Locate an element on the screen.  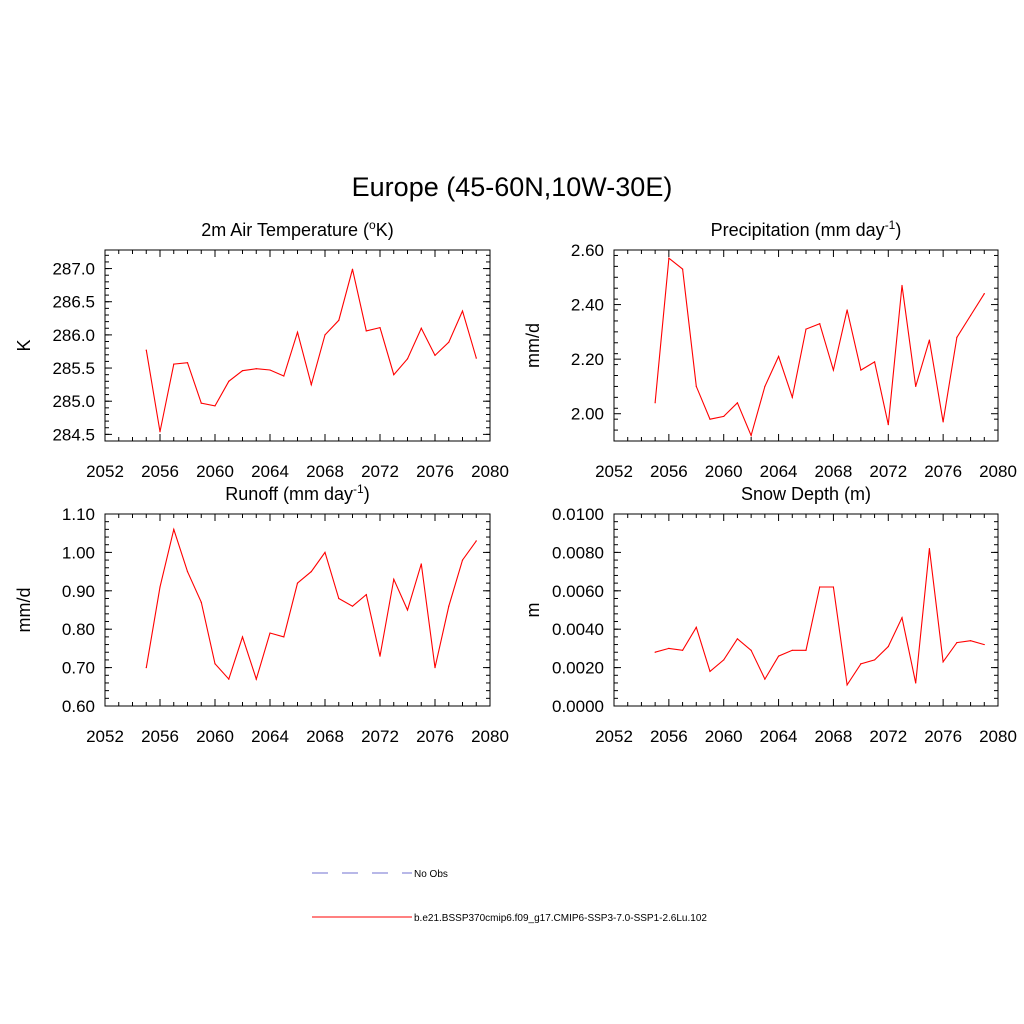
y-tick-label: 2.00 is located at coordinates (587, 414).